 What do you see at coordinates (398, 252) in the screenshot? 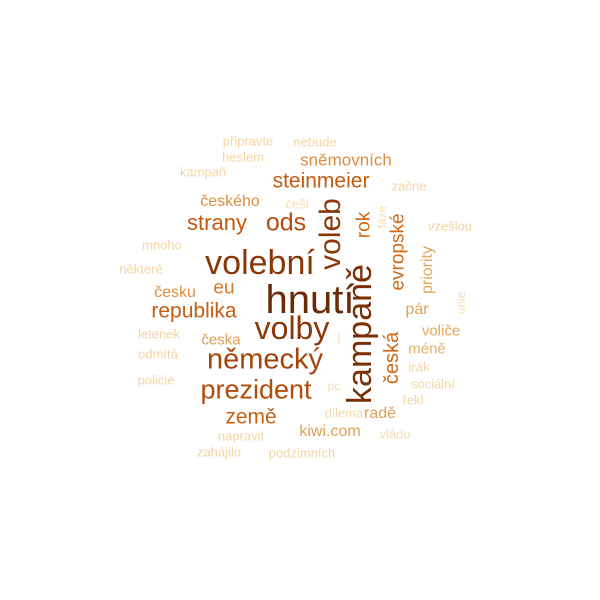
I see `word-evropske: evropské` at bounding box center [398, 252].